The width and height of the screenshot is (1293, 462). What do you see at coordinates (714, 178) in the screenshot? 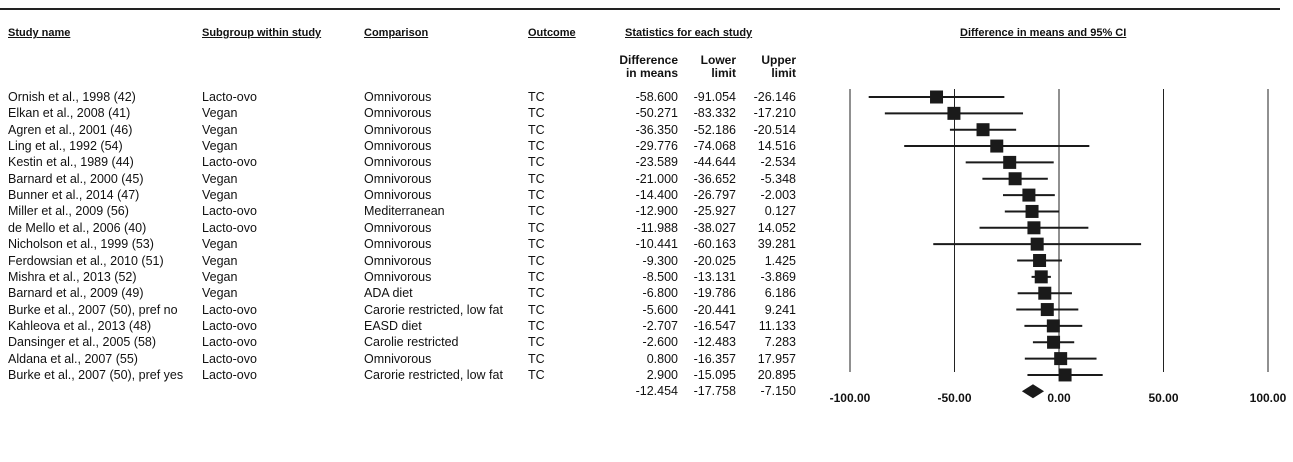
I see `lower-limit-value: -36.652` at bounding box center [714, 178].